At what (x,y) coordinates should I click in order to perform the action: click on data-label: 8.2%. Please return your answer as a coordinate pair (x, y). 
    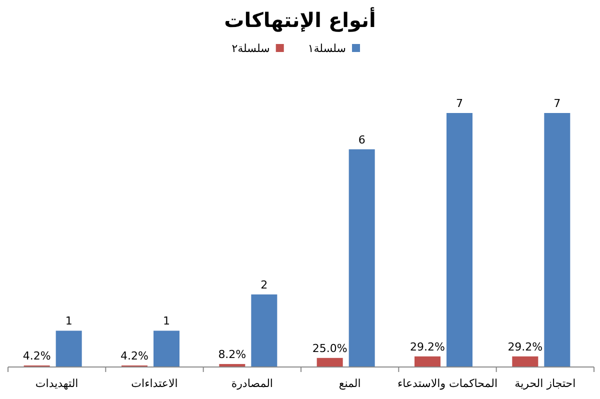
    Looking at the image, I should click on (232, 355).